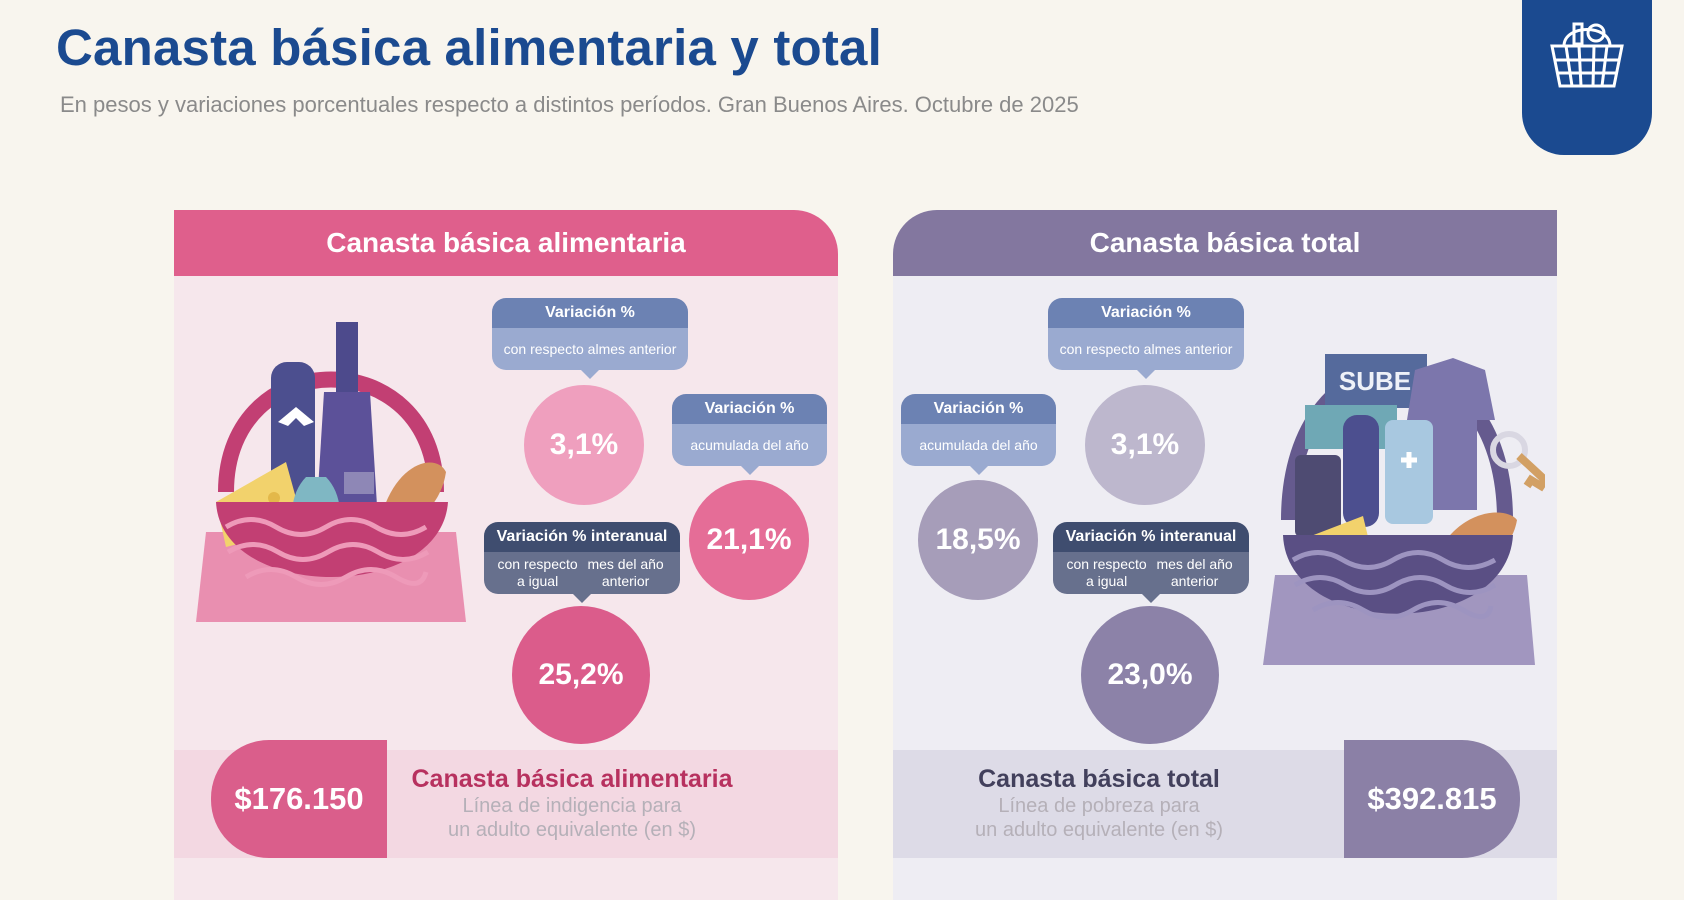 The image size is (1684, 900). What do you see at coordinates (1225, 243) in the screenshot?
I see `panel-header-total: Canasta básica total` at bounding box center [1225, 243].